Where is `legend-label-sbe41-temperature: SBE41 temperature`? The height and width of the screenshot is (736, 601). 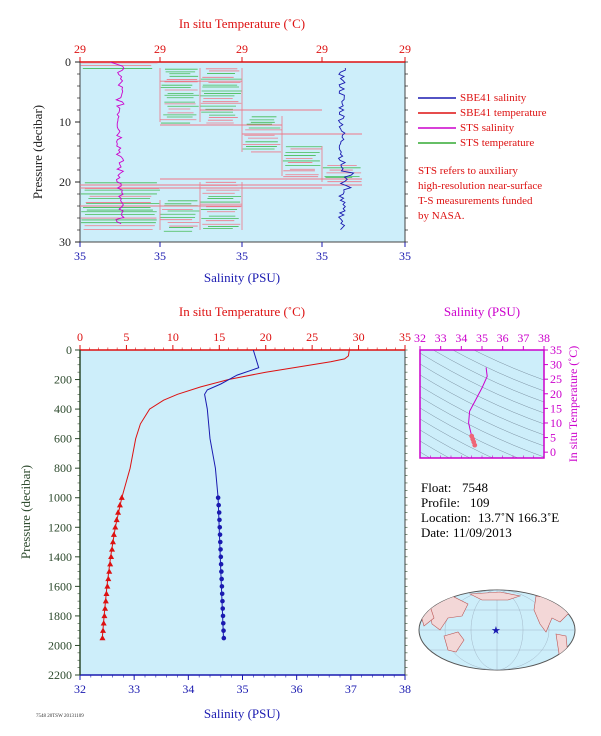
legend-label-sbe41-temperature: SBE41 temperature is located at coordinates (503, 113).